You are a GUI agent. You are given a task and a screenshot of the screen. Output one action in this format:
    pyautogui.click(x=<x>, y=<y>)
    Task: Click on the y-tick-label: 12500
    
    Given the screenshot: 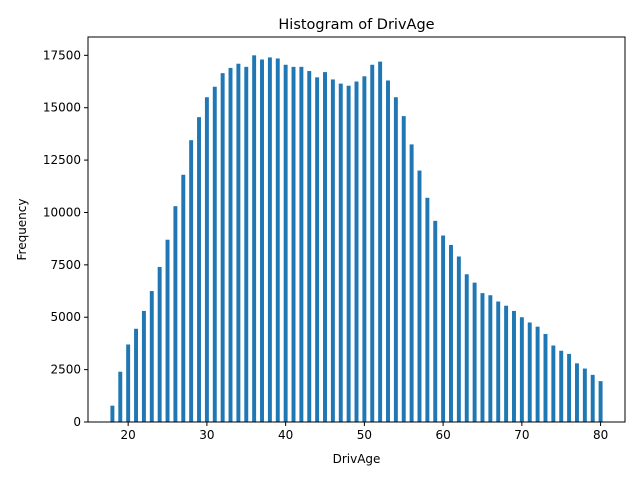 What is the action you would take?
    pyautogui.click(x=62, y=160)
    